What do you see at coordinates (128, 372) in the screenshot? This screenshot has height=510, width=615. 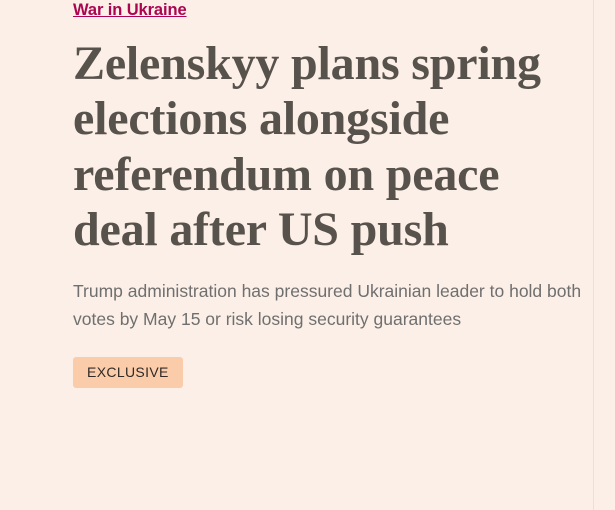 I see `exclusive-badge: EXCLUSIVE` at bounding box center [128, 372].